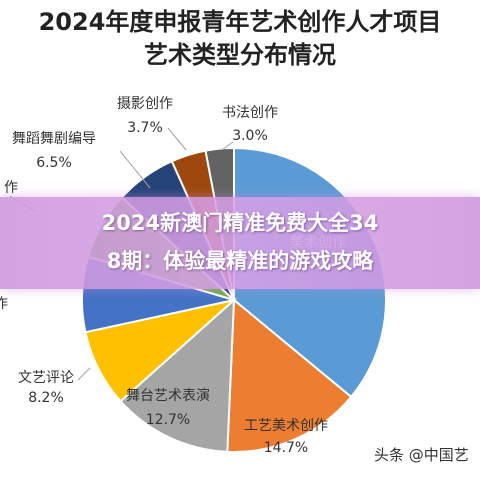  I want to click on slice-label: 文艺评论, so click(46, 378).